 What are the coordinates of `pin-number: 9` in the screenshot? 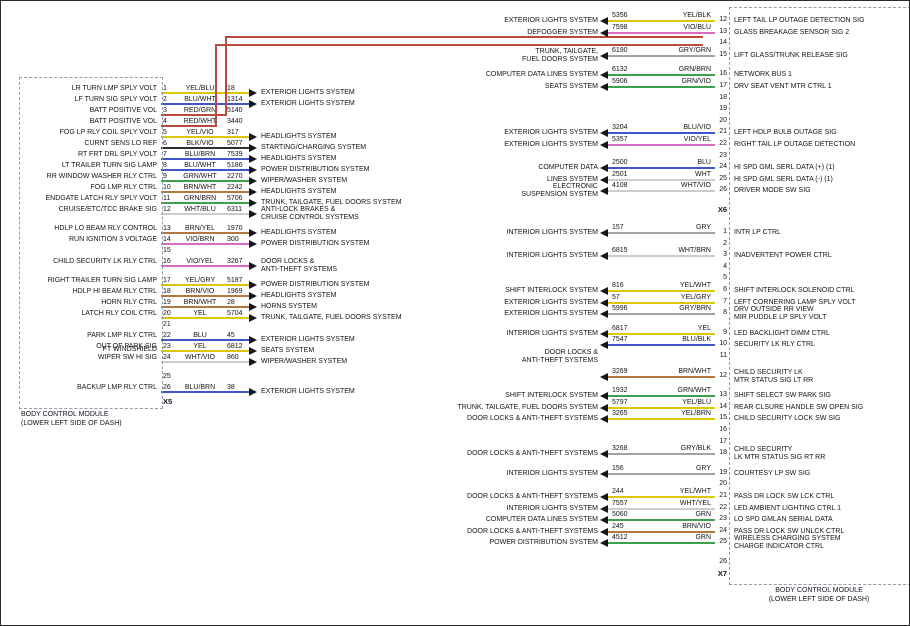 It's located at (165, 176).